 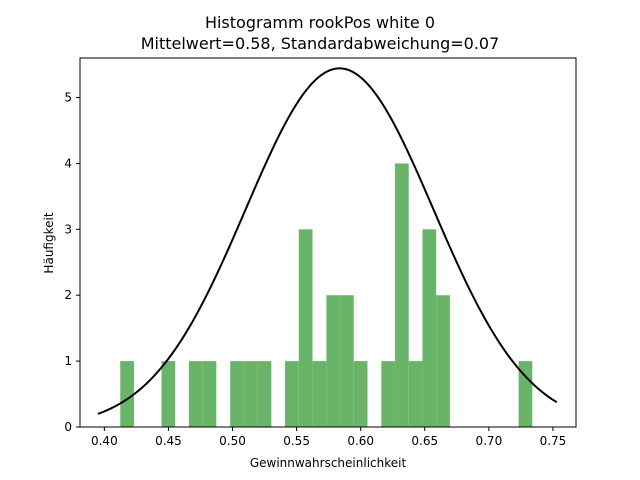 What do you see at coordinates (424, 441) in the screenshot?
I see `x-tick-label: 0.65` at bounding box center [424, 441].